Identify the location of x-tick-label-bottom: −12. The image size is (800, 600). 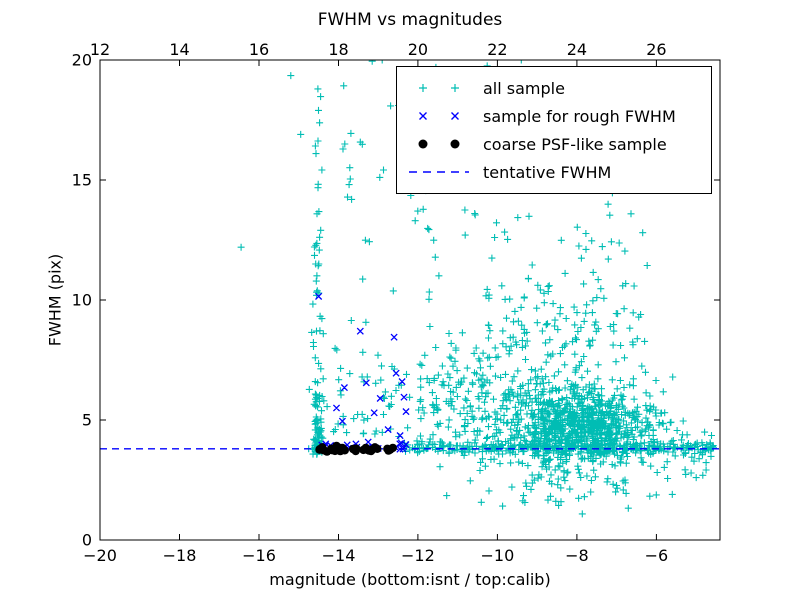
(418, 555).